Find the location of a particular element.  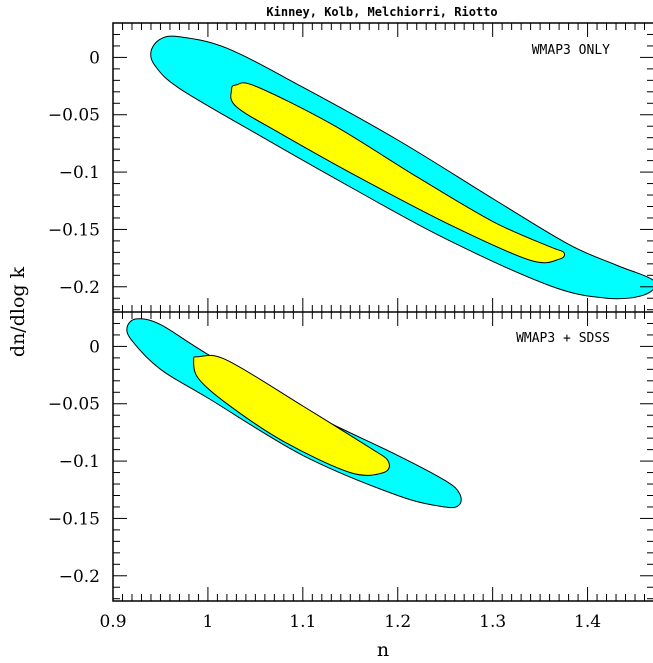

x-tick-label: 1.1 is located at coordinates (302, 622).